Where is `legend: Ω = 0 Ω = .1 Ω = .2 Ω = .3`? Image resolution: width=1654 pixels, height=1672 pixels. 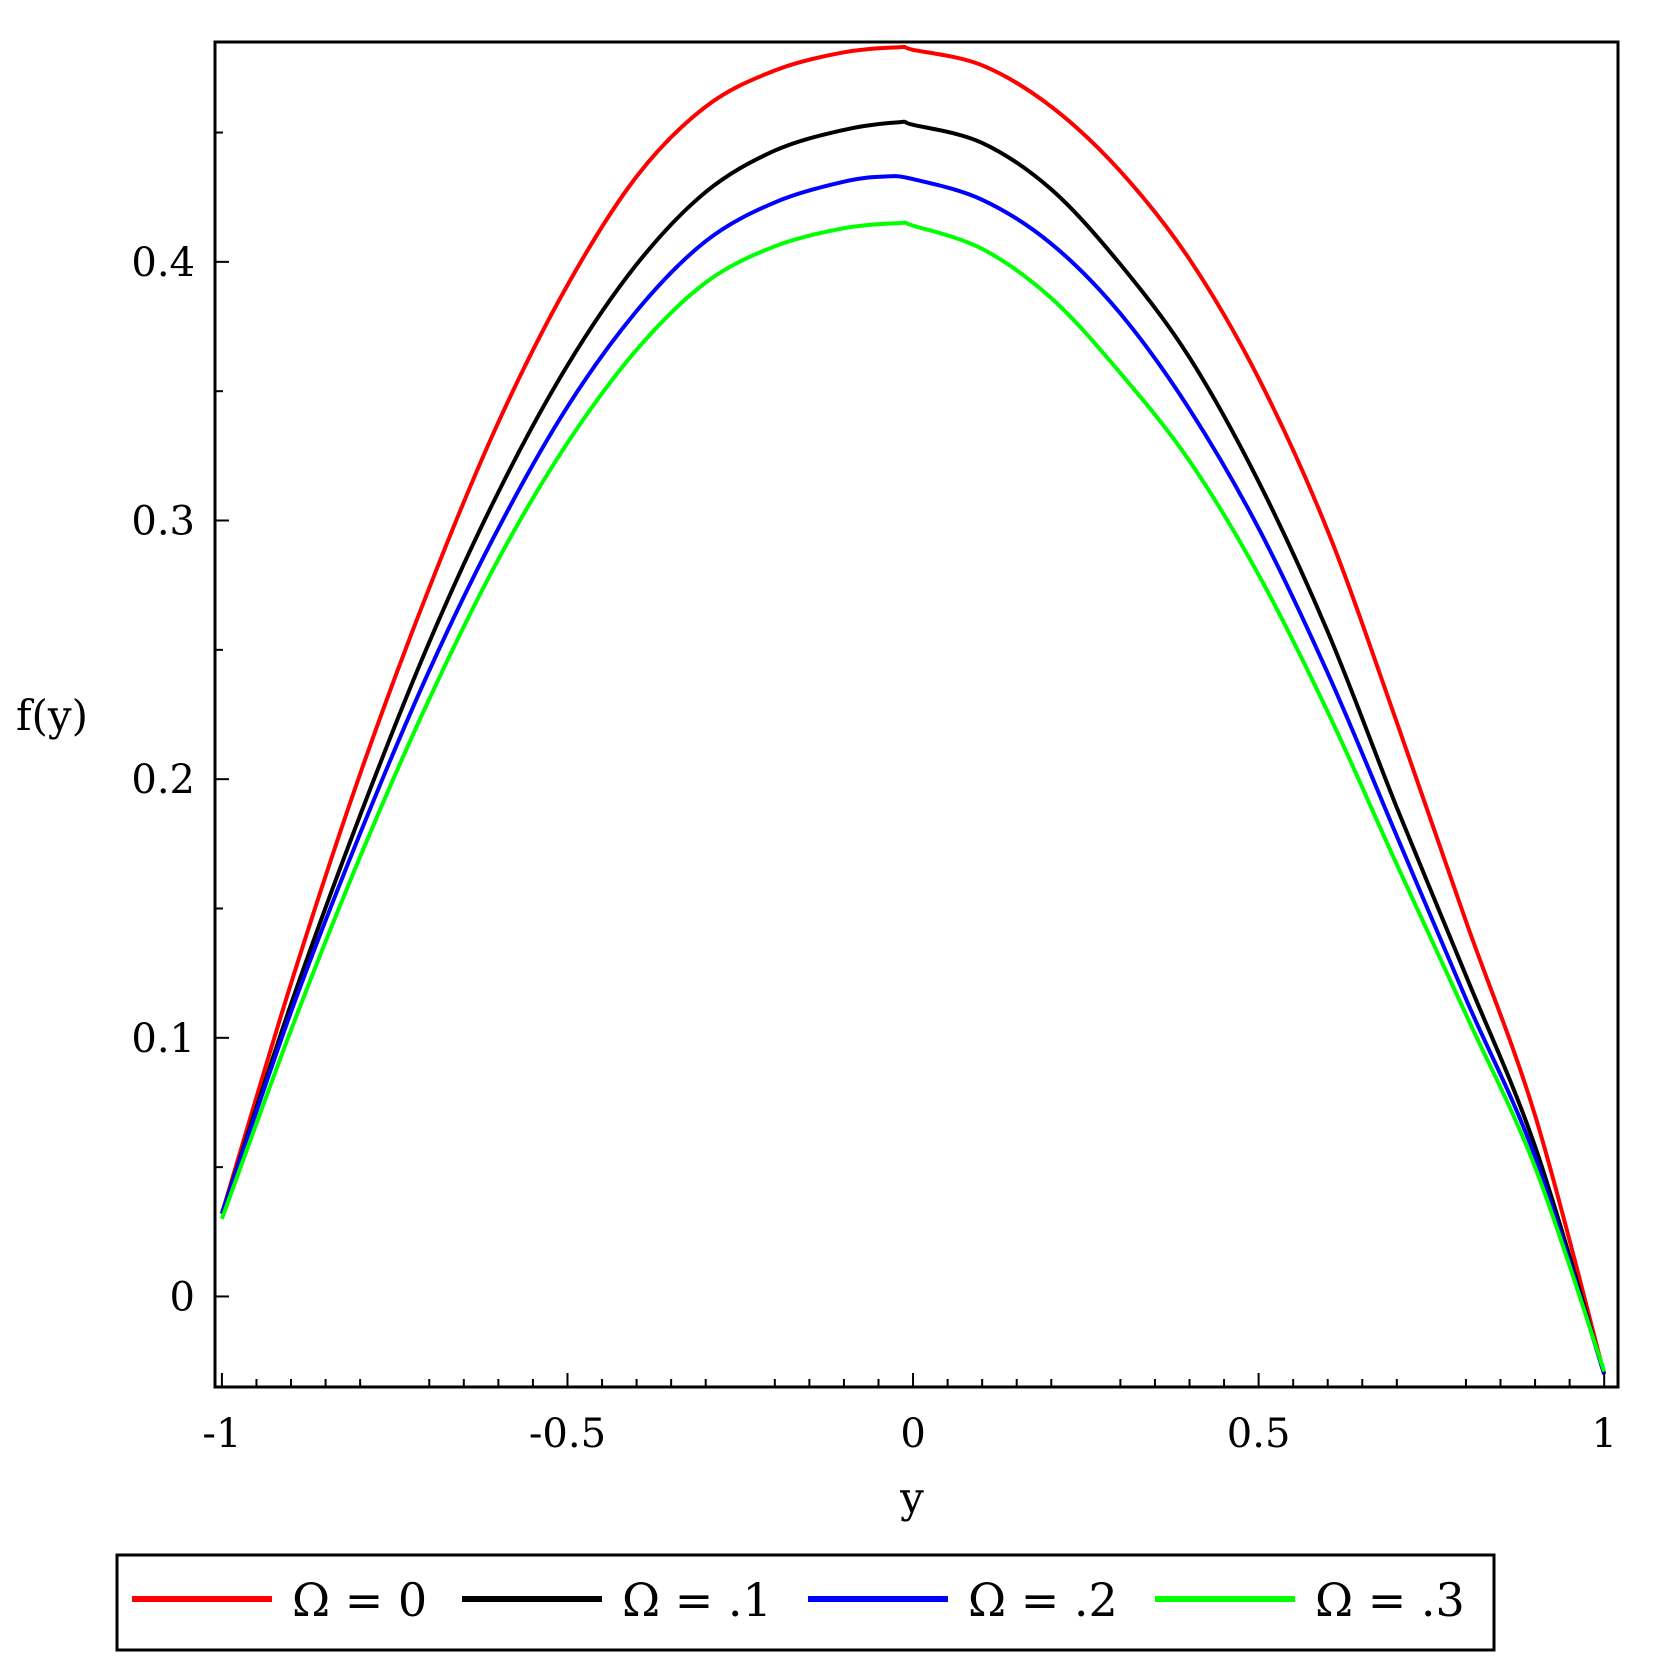
legend: Ω = 0 Ω = .1 Ω = .2 Ω = .3 is located at coordinates (805, 1602).